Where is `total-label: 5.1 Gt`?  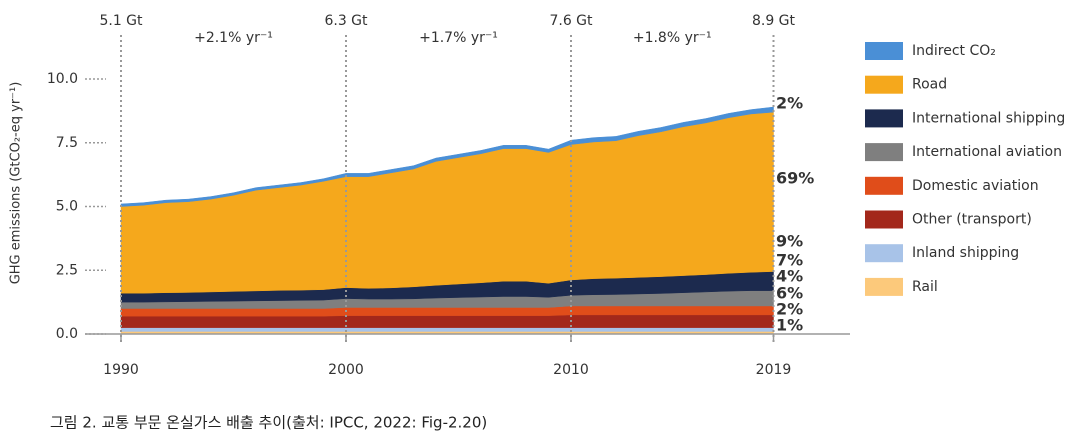
total-label: 5.1 Gt is located at coordinates (121, 21).